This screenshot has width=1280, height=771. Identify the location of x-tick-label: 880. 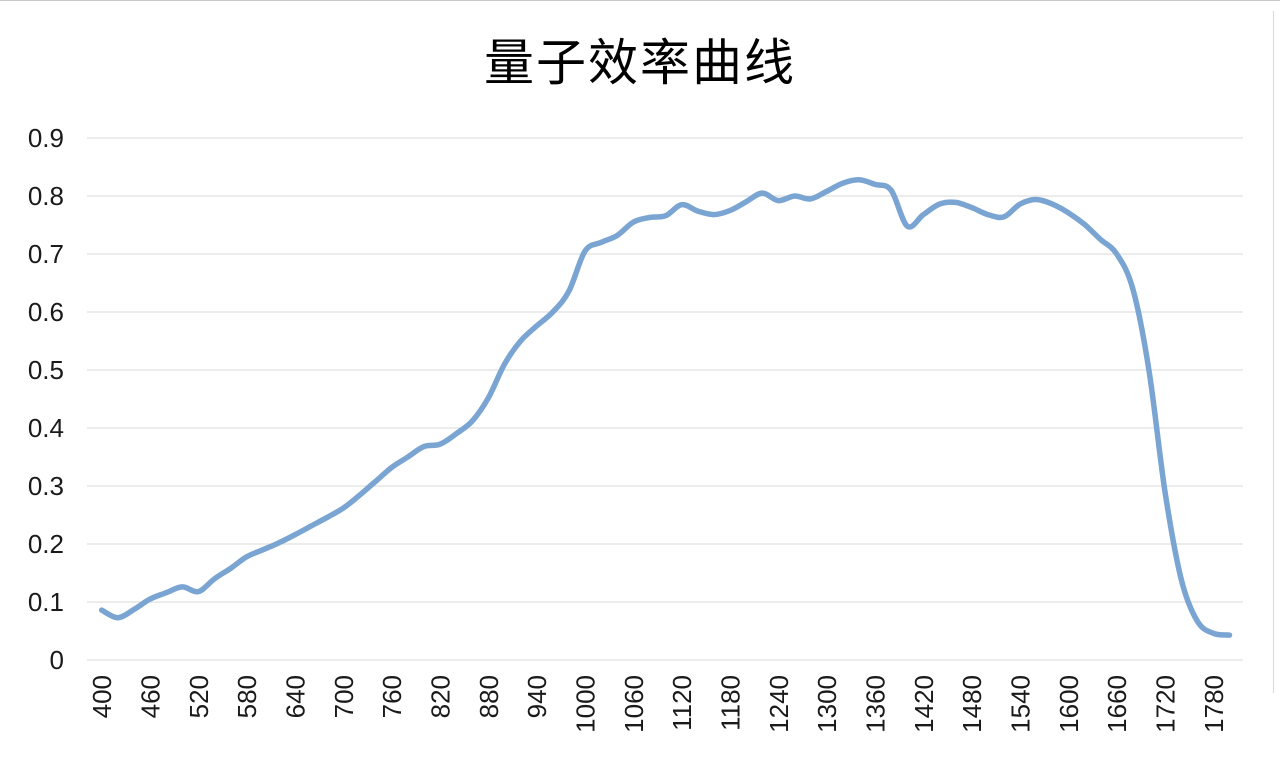
(489, 696).